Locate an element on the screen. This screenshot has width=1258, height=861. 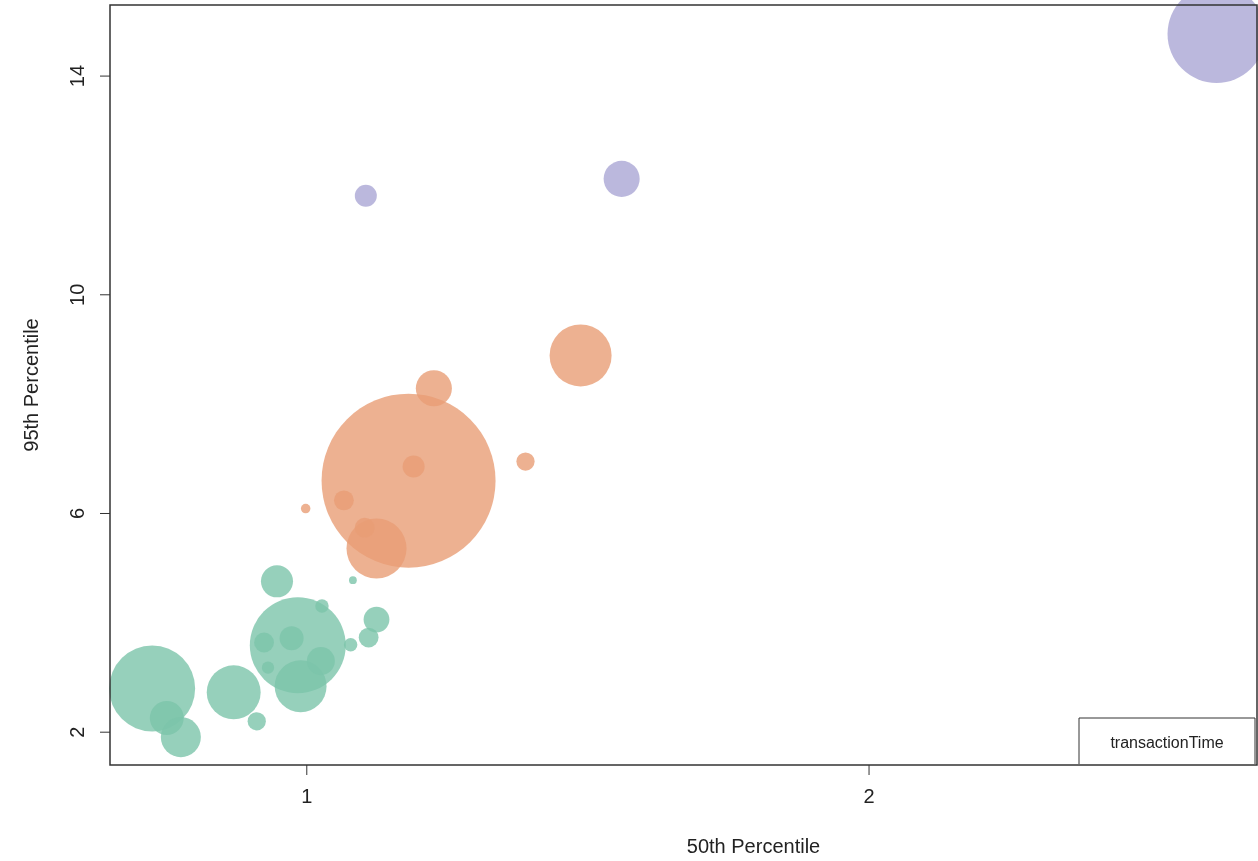
x-tick-label: 1 is located at coordinates (307, 796).